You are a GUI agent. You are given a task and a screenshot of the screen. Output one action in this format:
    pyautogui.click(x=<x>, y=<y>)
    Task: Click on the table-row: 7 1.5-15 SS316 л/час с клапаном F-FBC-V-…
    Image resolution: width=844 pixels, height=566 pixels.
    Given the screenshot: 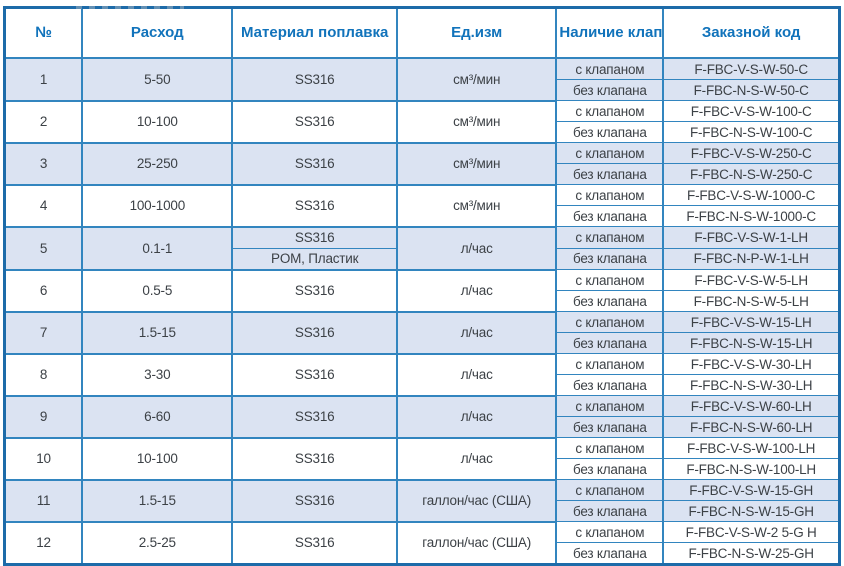 What is the action you would take?
    pyautogui.click(x=422, y=332)
    